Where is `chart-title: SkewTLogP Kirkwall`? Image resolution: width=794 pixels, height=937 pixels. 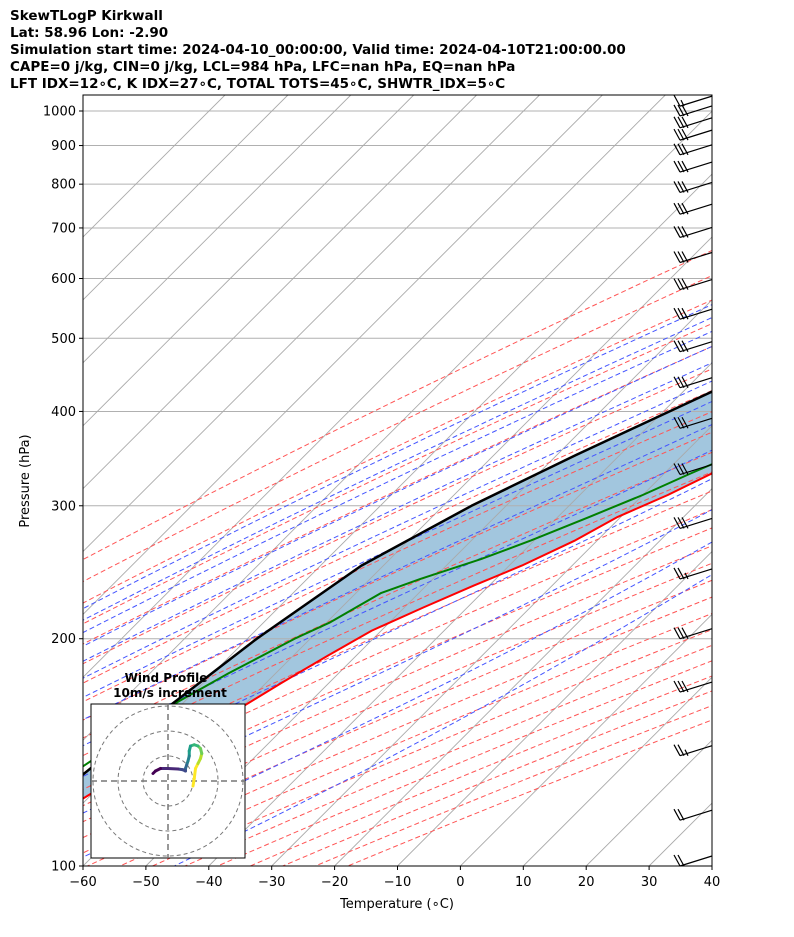
chart-title: SkewTLogP Kirkwall is located at coordinates (86, 16).